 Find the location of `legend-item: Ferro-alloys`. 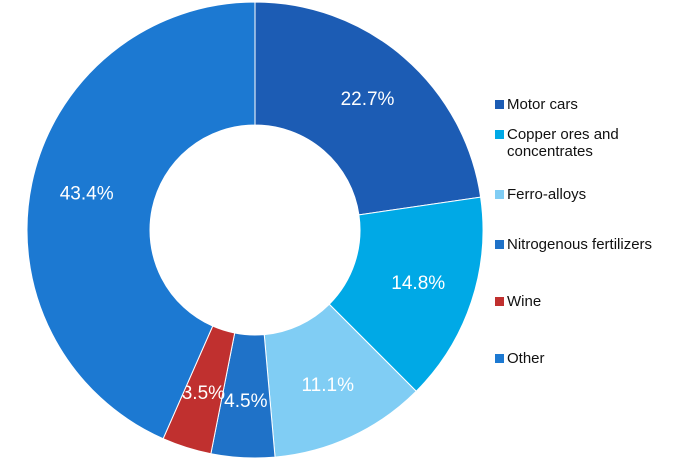

legend-item: Ferro-alloys is located at coordinates (595, 194).